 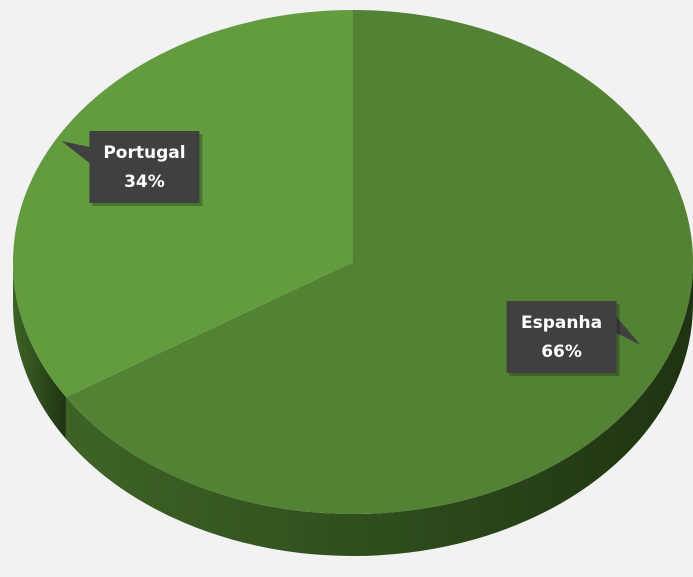 I want to click on data-label: Espanha 66%, so click(x=573, y=338).